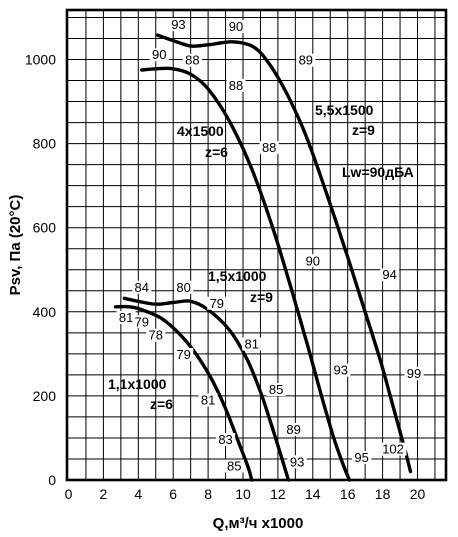  I want to click on series-name-label: 1,5x1000, so click(237, 276).